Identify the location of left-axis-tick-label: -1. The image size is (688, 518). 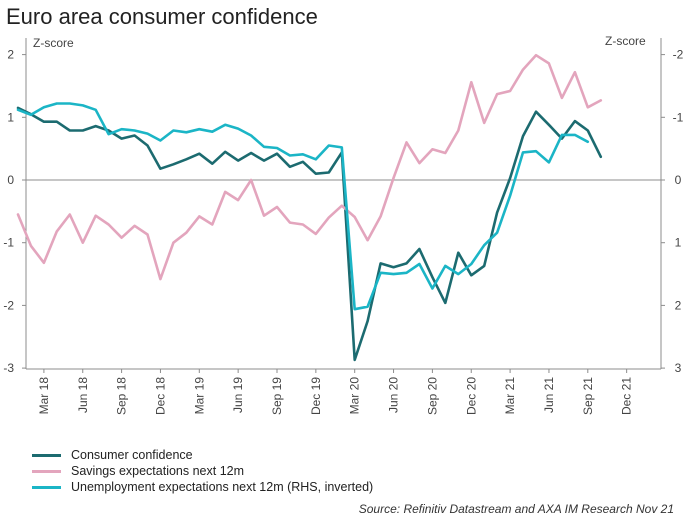
(8, 243).